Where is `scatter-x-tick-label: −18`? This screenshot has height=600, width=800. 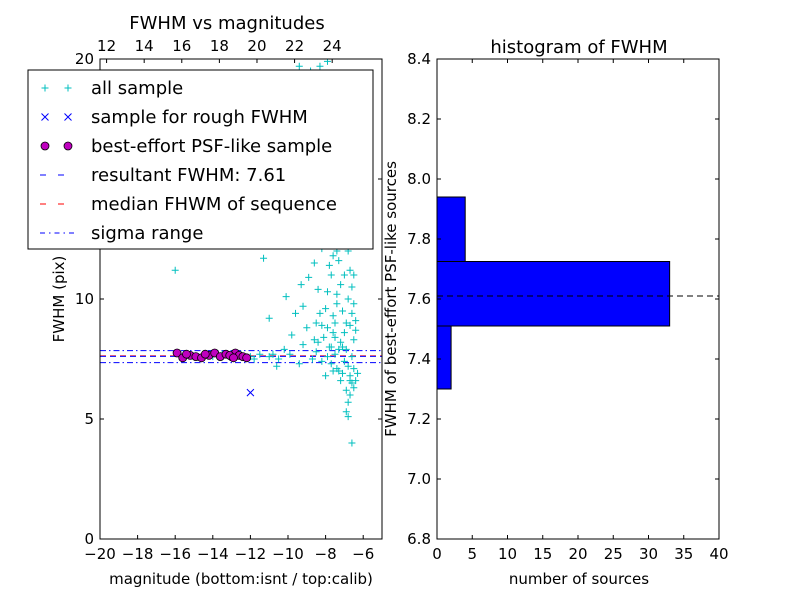
scatter-x-tick-label: −18 is located at coordinates (138, 554).